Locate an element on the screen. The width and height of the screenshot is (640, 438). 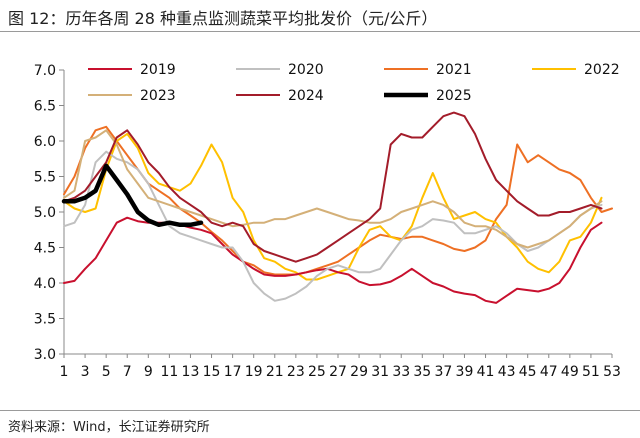
x-tick-label: 25 is located at coordinates (317, 372).